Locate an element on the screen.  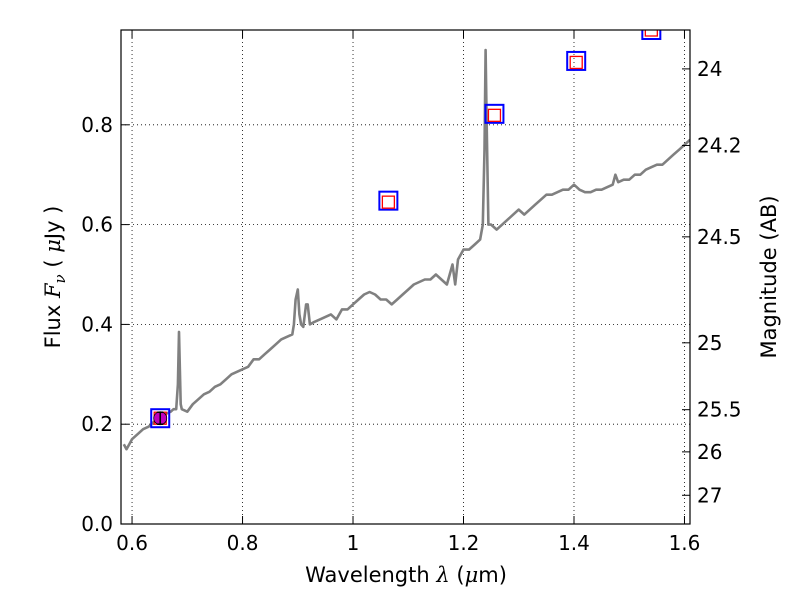
x-tick-label: 0.6 is located at coordinates (132, 543).